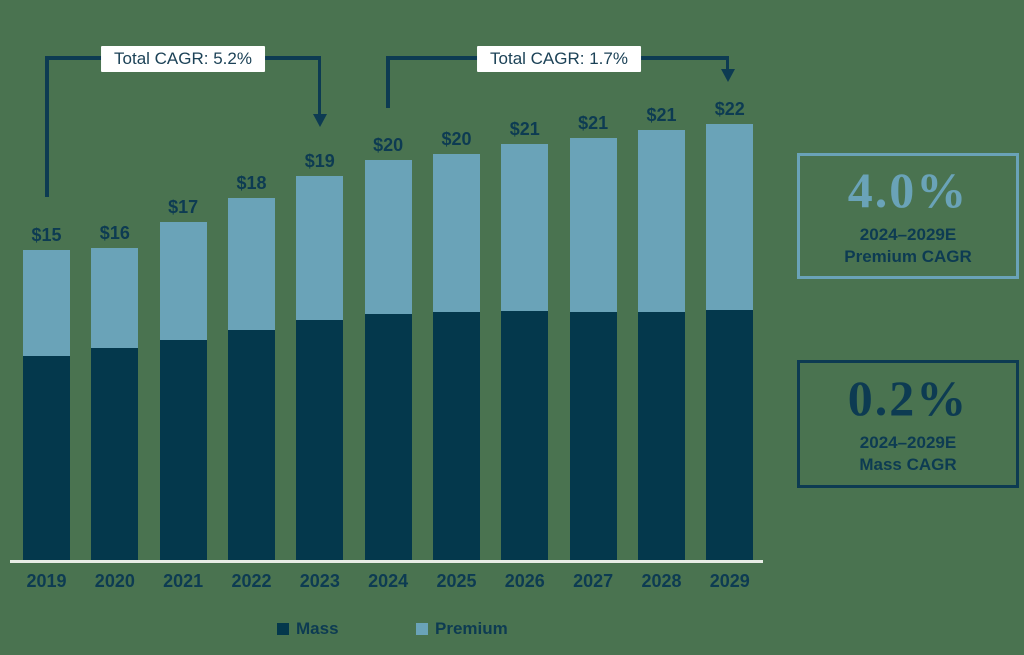  I want to click on bar-segment-premium-2029, so click(730, 217).